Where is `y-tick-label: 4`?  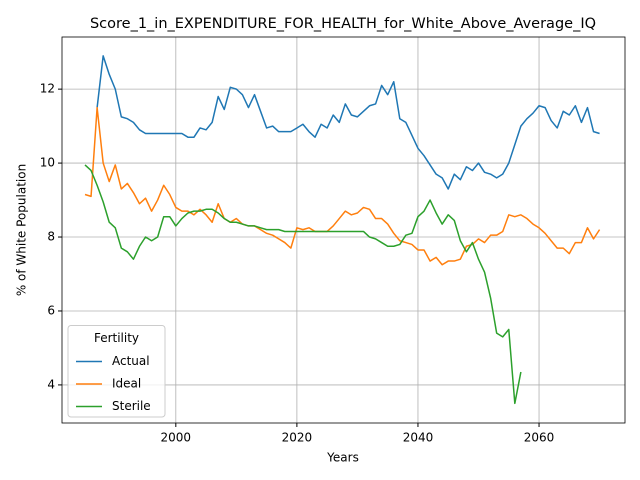 y-tick-label: 4 is located at coordinates (51, 384).